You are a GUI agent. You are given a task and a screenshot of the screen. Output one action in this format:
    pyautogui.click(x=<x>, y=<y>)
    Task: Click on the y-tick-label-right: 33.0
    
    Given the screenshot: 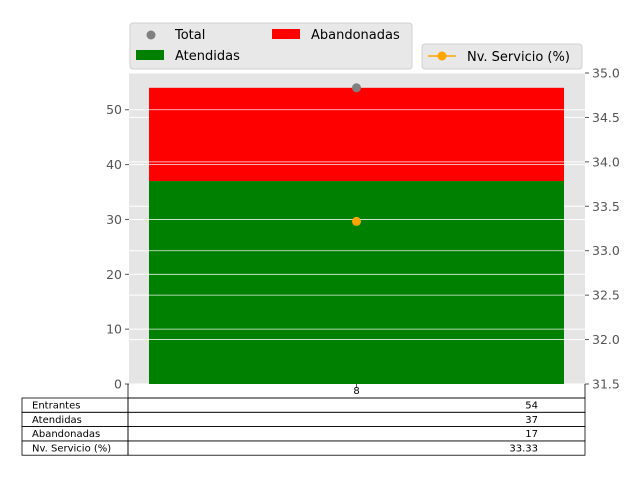 What is the action you would take?
    pyautogui.click(x=606, y=250)
    